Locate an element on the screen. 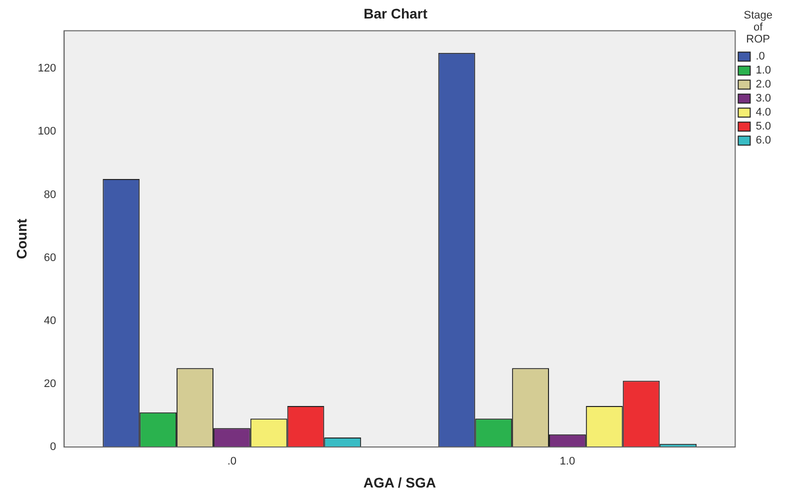  y-tick-label: 120 is located at coordinates (47, 68).